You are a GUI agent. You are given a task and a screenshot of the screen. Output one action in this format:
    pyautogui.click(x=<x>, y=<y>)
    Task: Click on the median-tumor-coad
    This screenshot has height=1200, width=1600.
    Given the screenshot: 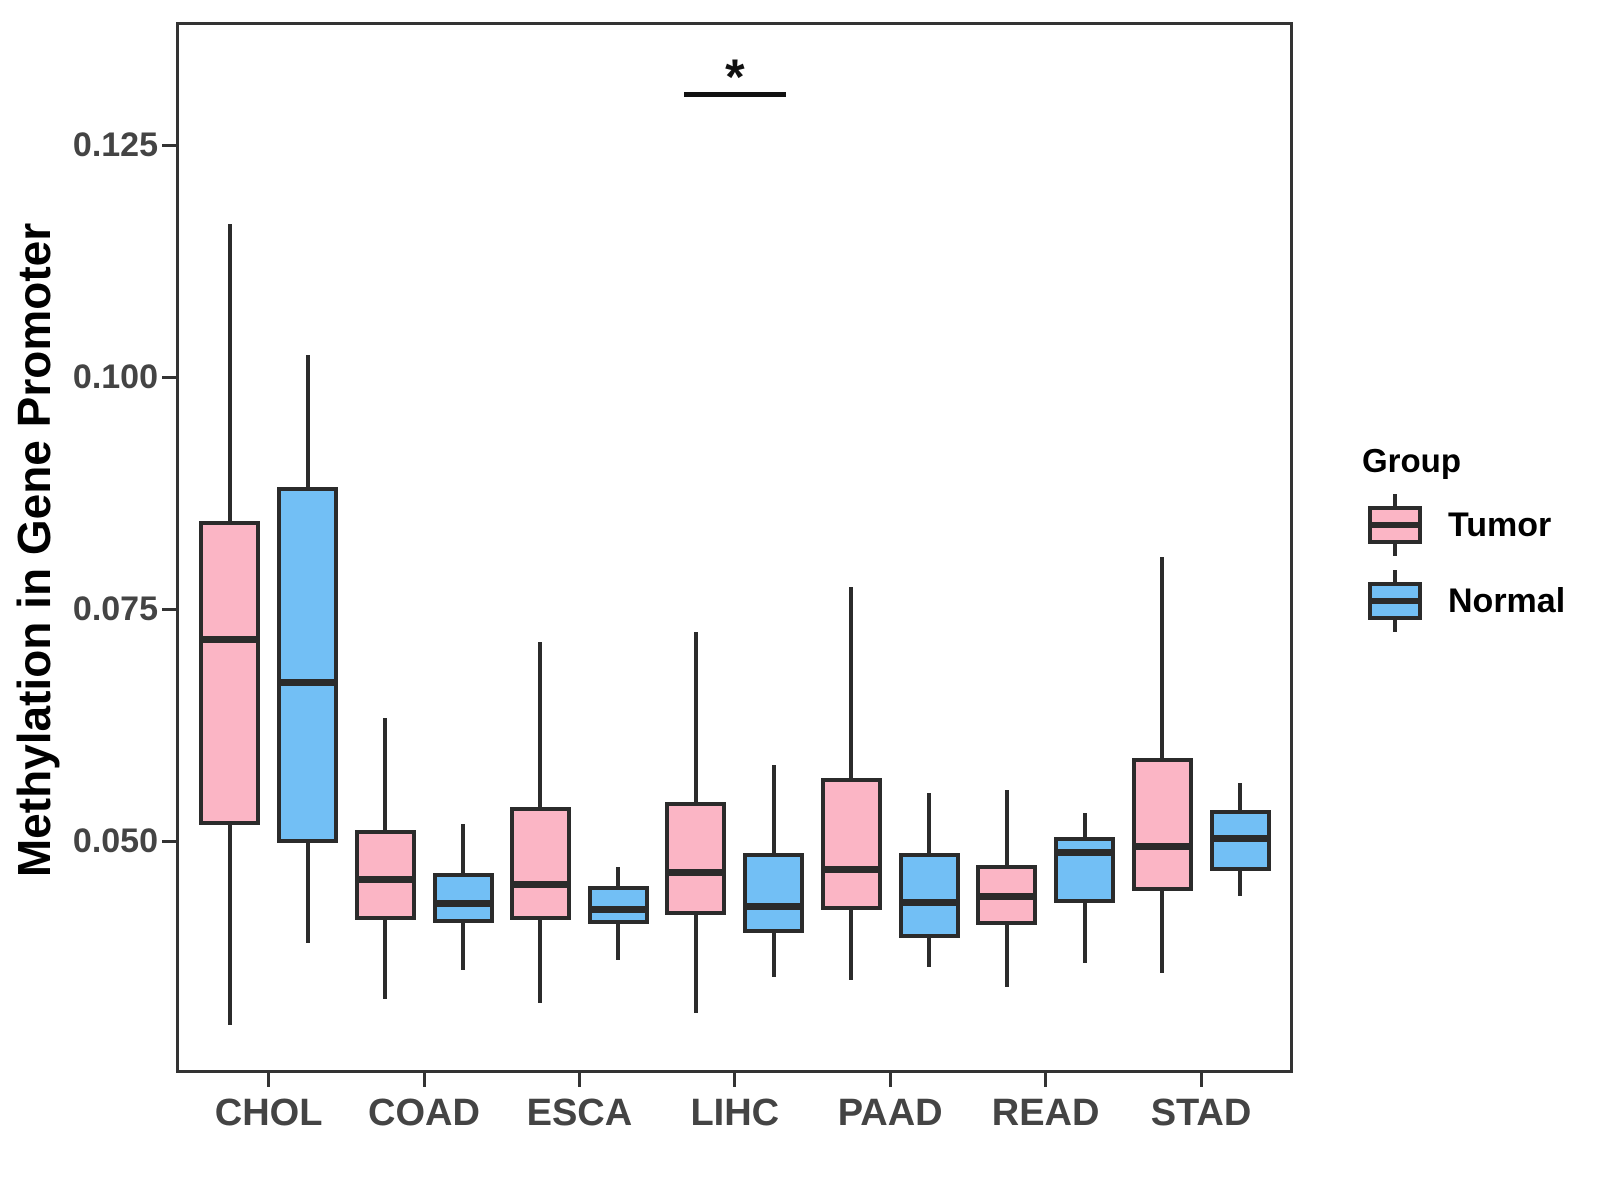 What is the action you would take?
    pyautogui.click(x=385, y=880)
    